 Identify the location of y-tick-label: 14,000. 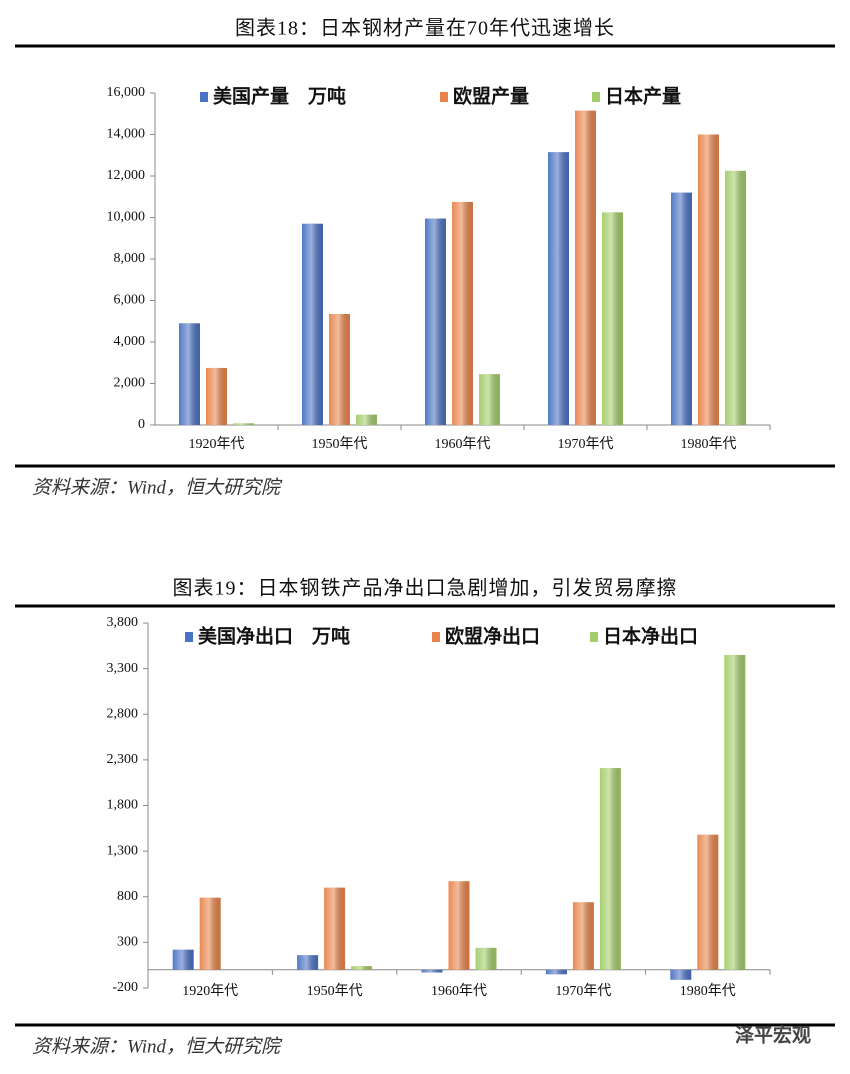
(126, 134).